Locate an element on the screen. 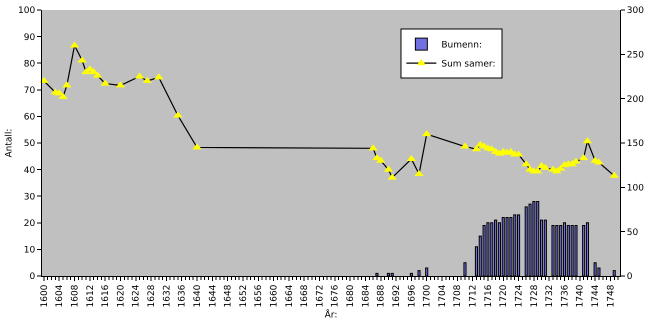 The image size is (650, 324). y-tick-label: 70 is located at coordinates (30, 91).